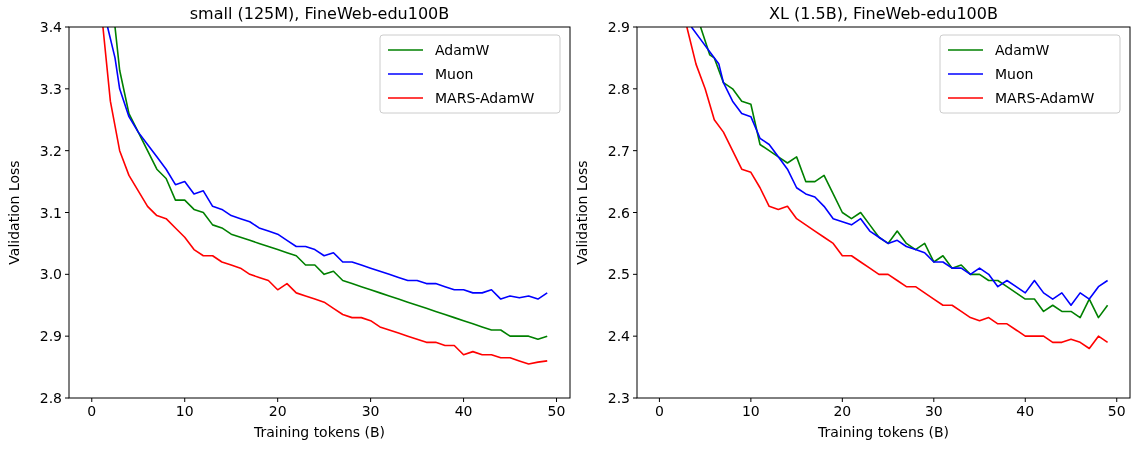  What do you see at coordinates (618, 274) in the screenshot?
I see `y-tick-label: 2.5` at bounding box center [618, 274].